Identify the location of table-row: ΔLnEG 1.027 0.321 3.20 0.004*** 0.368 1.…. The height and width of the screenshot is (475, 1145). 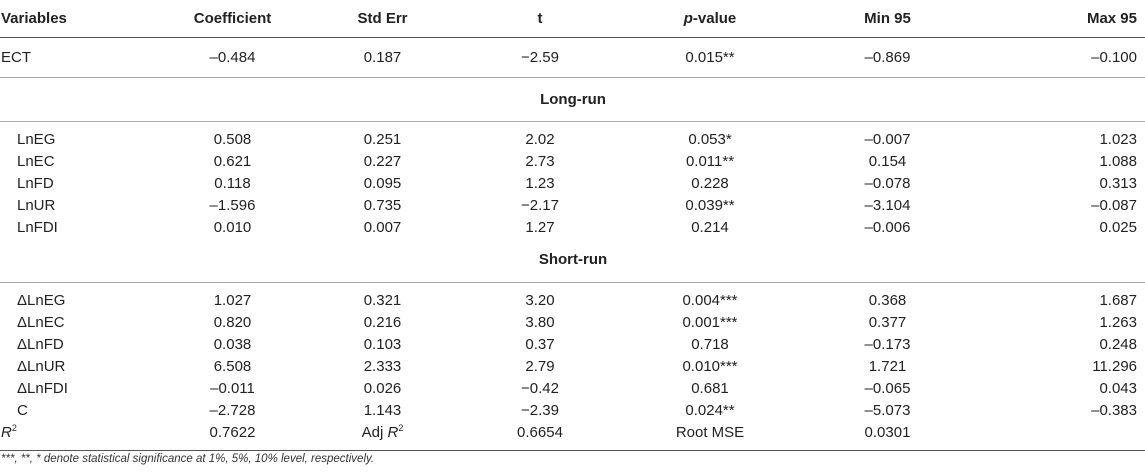
(572, 300).